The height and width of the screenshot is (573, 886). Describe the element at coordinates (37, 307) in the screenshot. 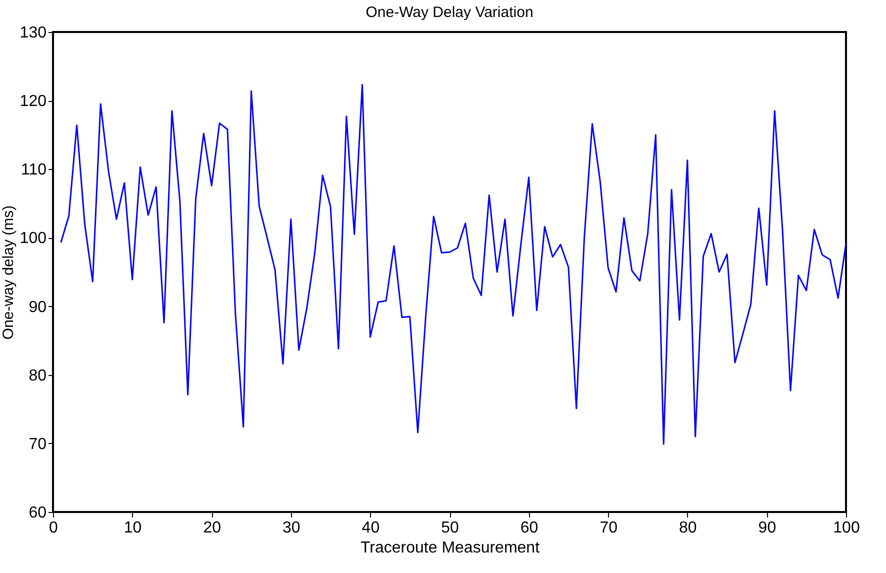

I see `y-tick-label: 90` at that location.